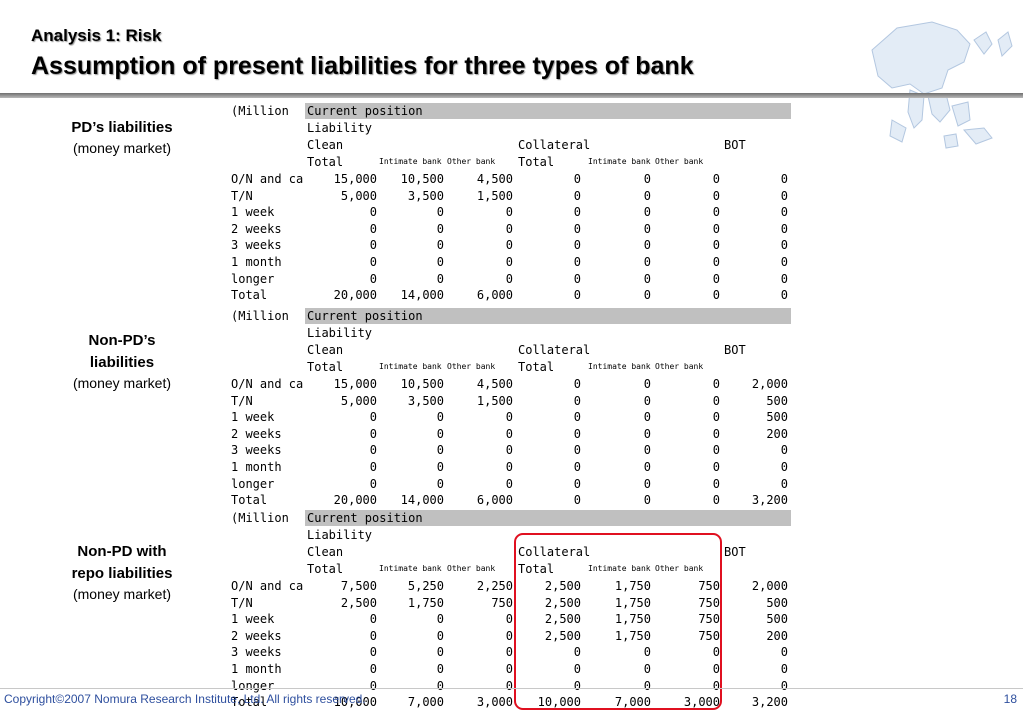  What do you see at coordinates (511, 295) in the screenshot?
I see `table-row: Total 20,000 14,000 6,000 0 0 0 0` at bounding box center [511, 295].